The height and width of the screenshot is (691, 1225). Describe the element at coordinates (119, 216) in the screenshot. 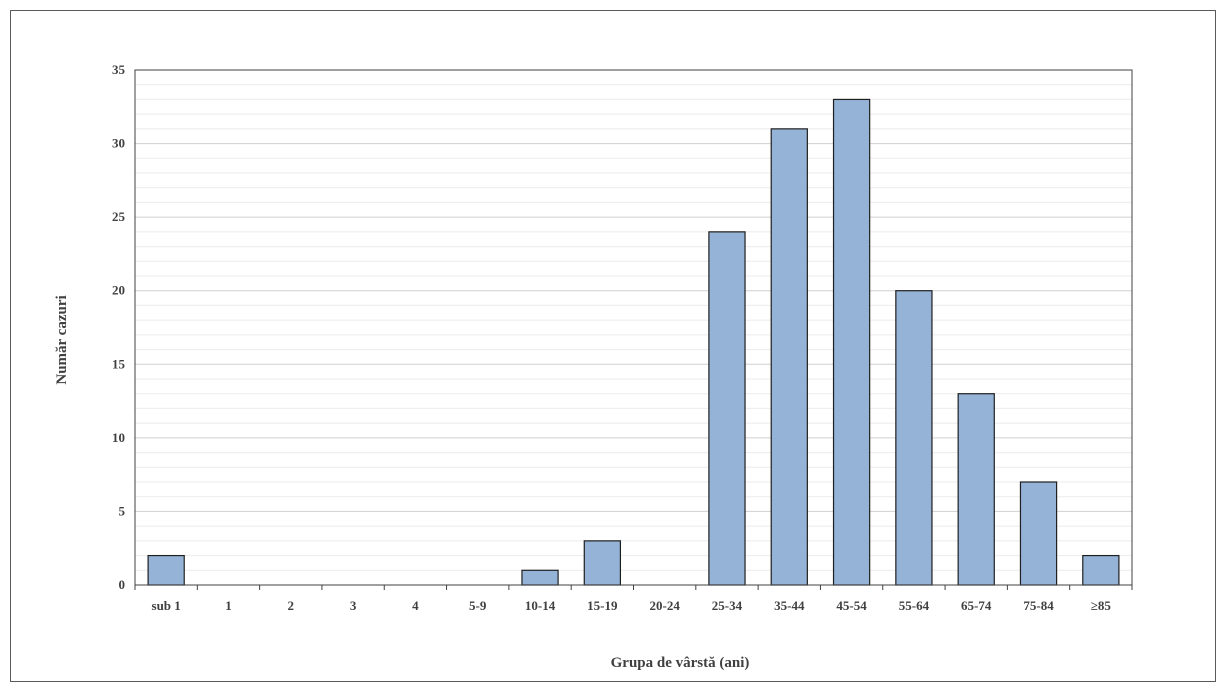

I see `y-tick-label: 25` at that location.